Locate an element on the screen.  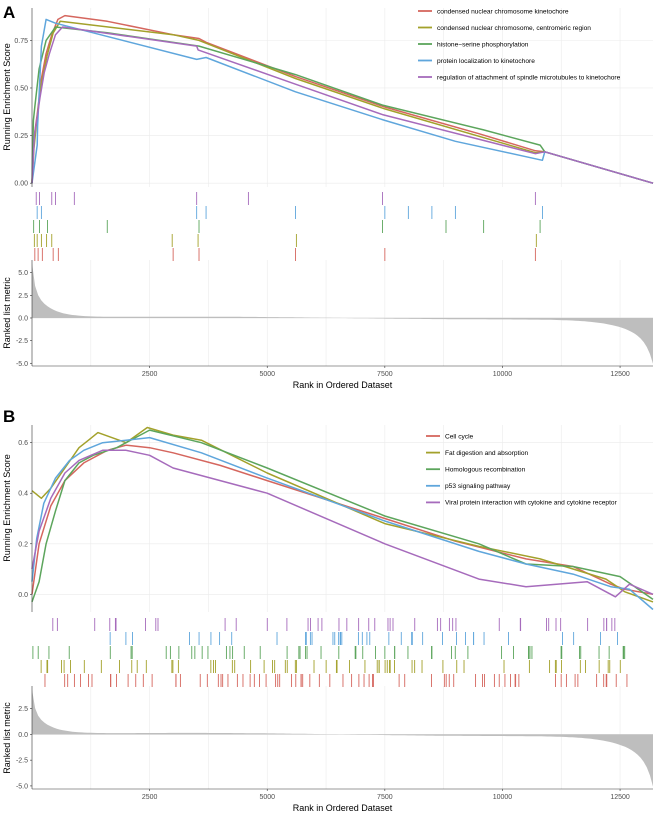
es-tick-label: 0.50 is located at coordinates (21, 88).